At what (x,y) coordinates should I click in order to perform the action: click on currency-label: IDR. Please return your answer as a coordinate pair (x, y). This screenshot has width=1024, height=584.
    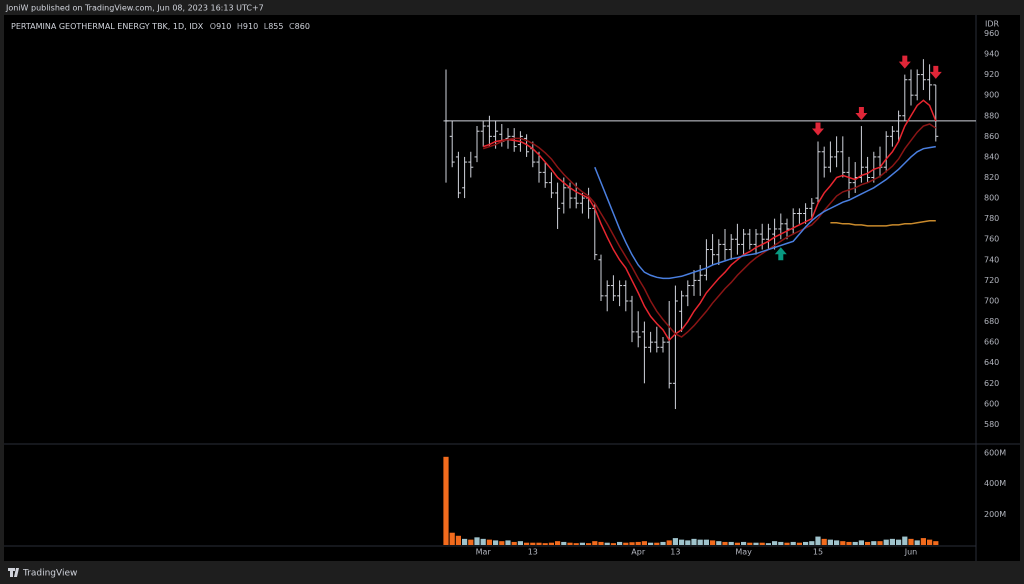
    Looking at the image, I should click on (992, 24).